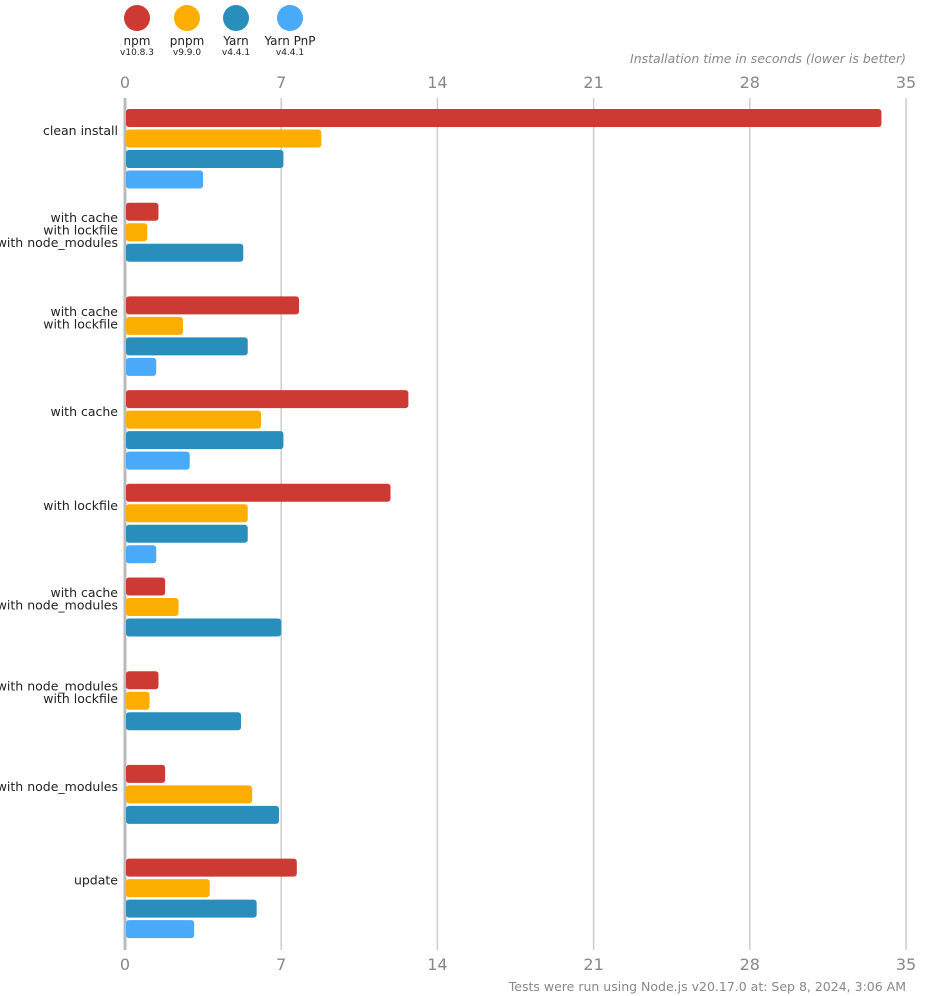  I want to click on legend-item: Yarn v4.4.1, so click(236, 32).